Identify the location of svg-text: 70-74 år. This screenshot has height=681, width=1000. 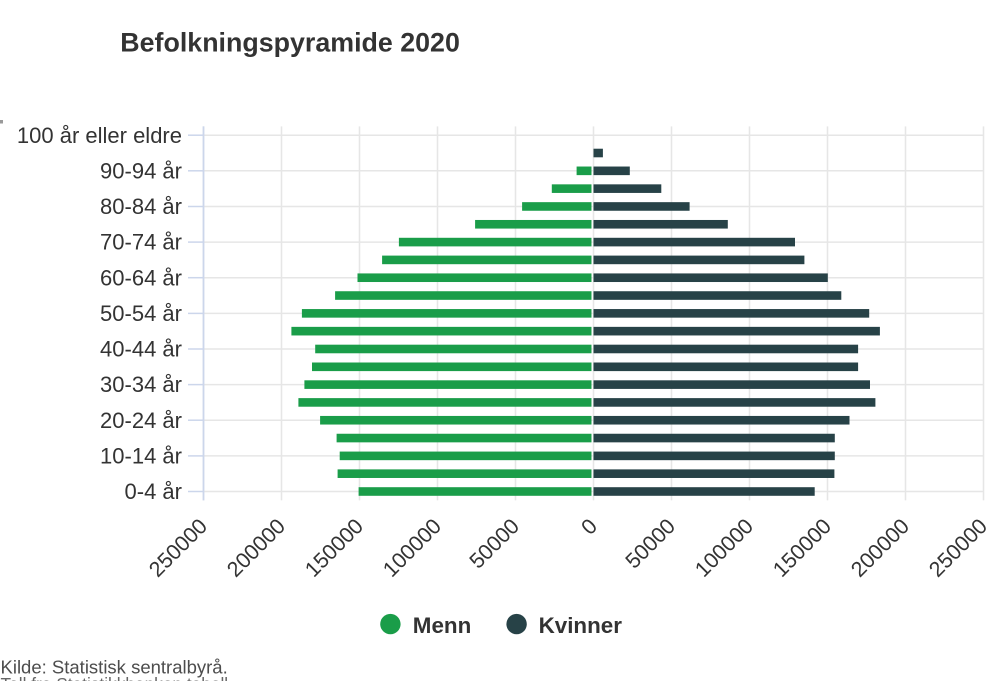
(141, 242).